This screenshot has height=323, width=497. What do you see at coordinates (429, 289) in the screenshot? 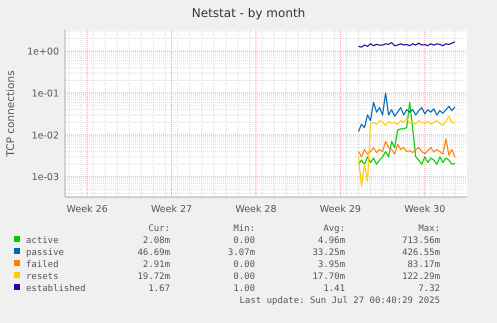
I see `text: 7.32` at bounding box center [429, 289].